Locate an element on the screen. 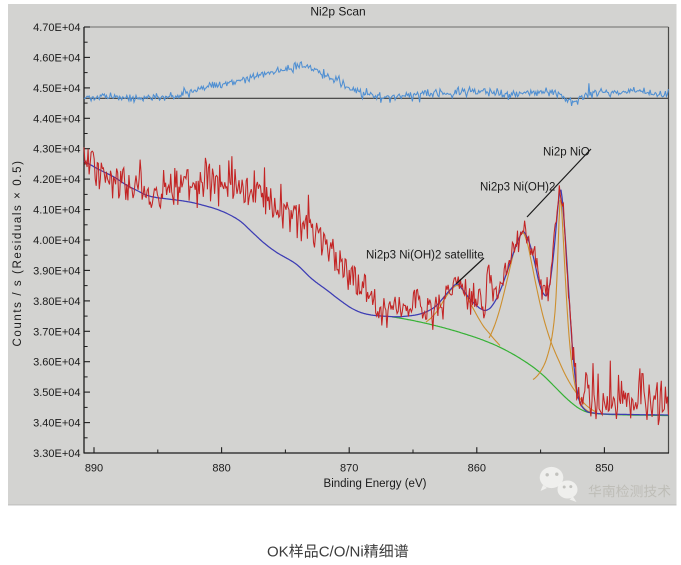 The image size is (681, 565). svg-text: 3.40E+04 is located at coordinates (56, 424).